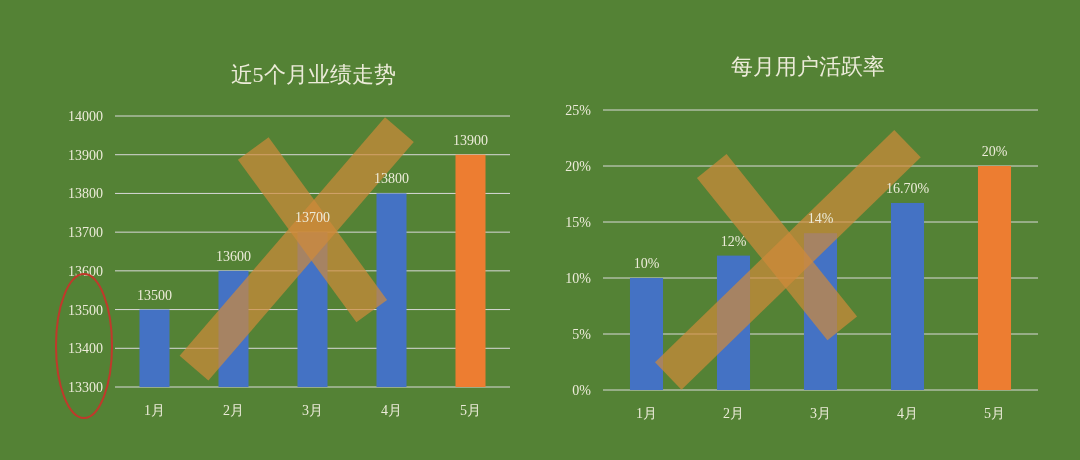 This screenshot has width=1080, height=460. Describe the element at coordinates (733, 241) in the screenshot. I see `data-label: 12%` at that location.